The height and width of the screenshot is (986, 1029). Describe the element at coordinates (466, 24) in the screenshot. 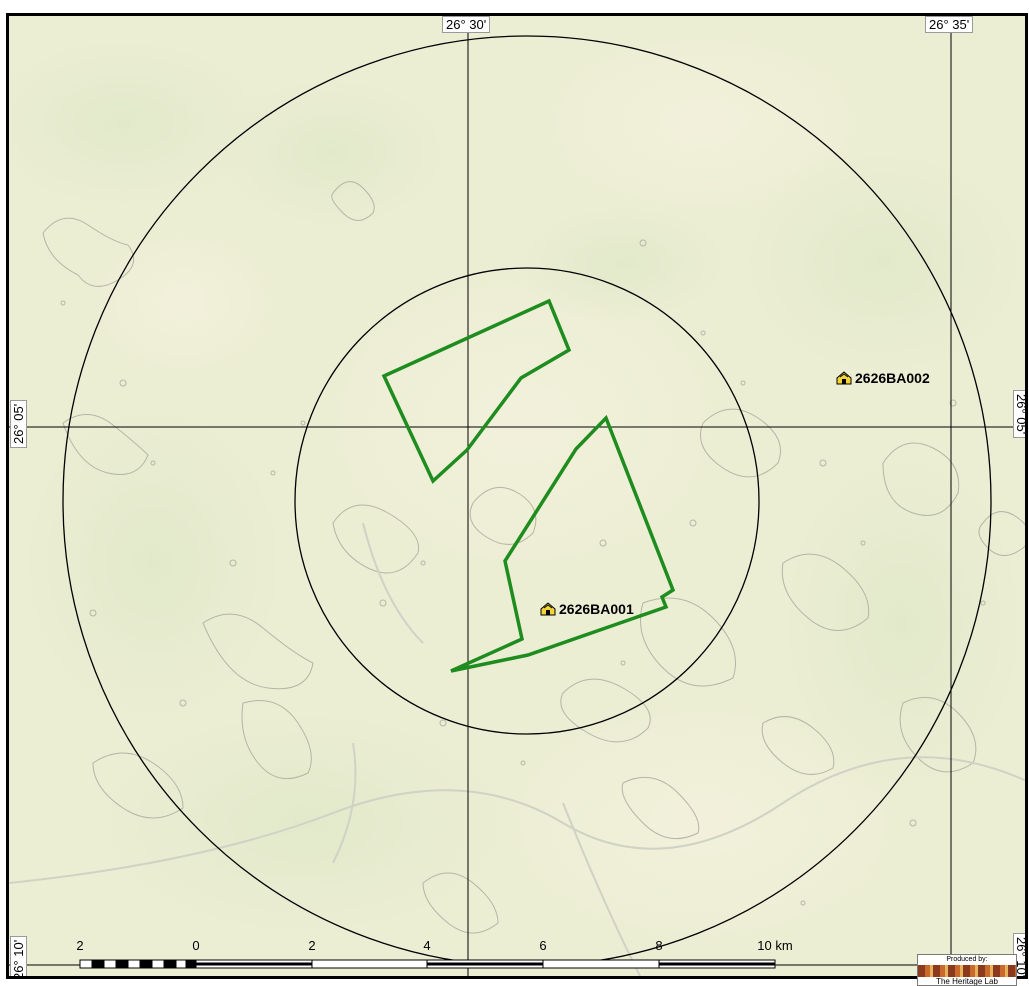

I see `coord-label-lon-2630: 26° 30'` at that location.